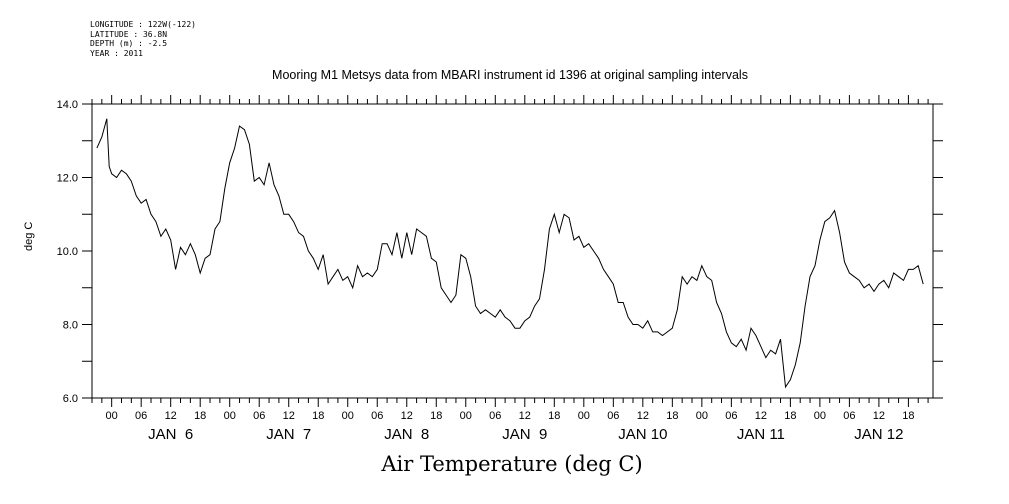  I want to click on x-axis-title: Air Temperature (deg C), so click(512, 464).